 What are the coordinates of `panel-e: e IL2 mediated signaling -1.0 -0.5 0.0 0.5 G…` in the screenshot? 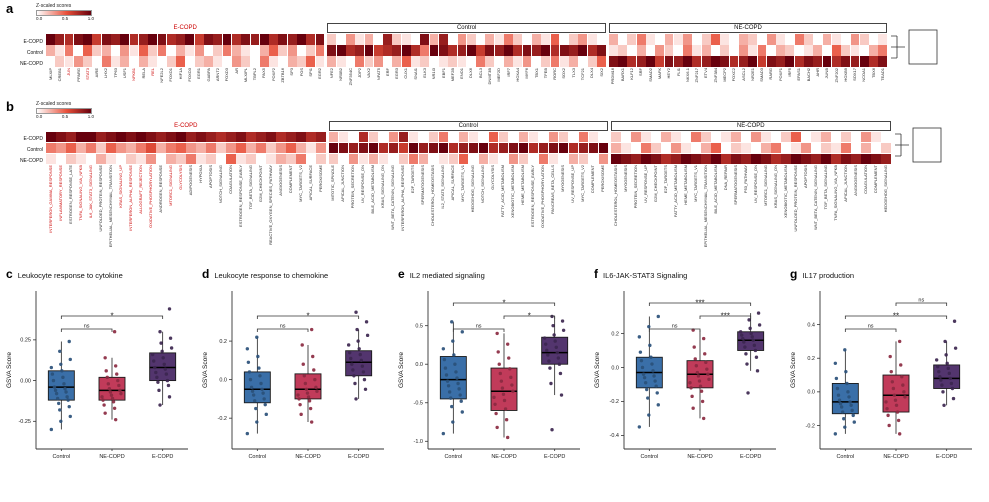 It's located at (490, 368).